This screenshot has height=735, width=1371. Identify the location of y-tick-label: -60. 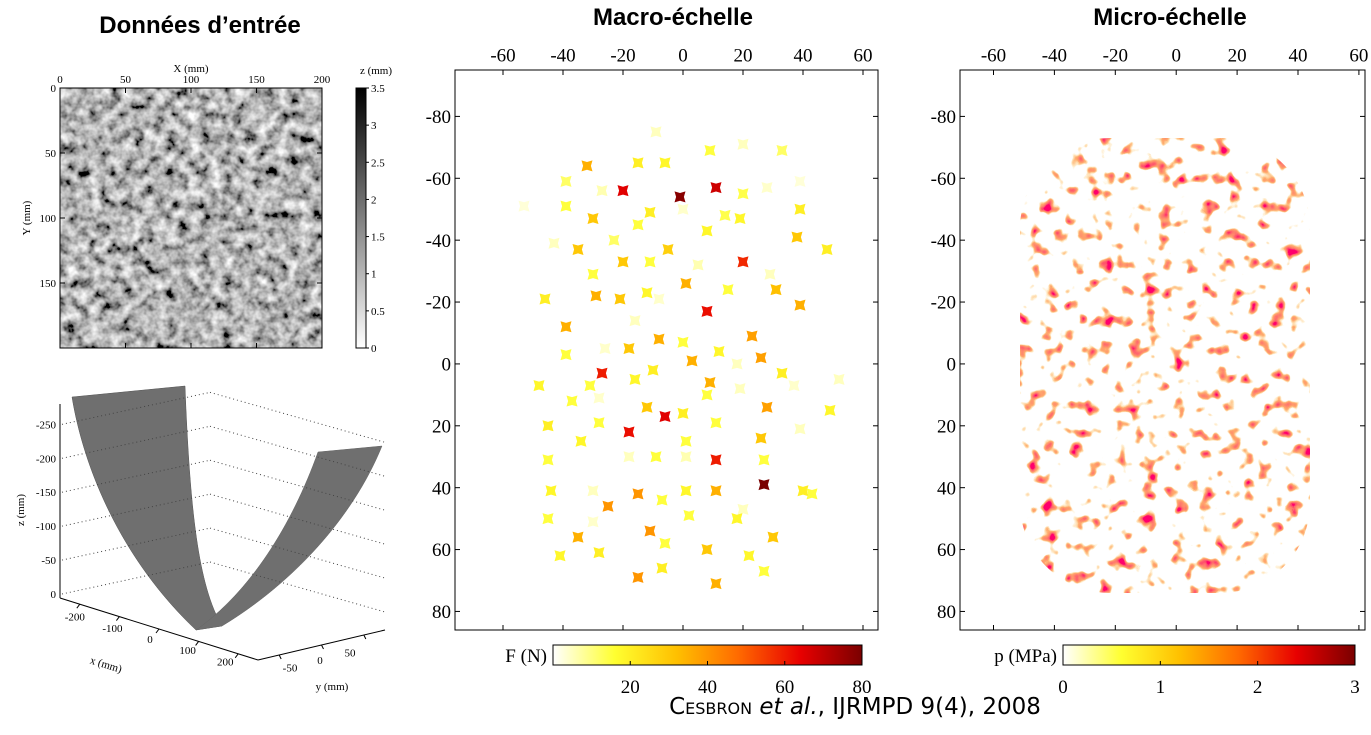
(438, 179).